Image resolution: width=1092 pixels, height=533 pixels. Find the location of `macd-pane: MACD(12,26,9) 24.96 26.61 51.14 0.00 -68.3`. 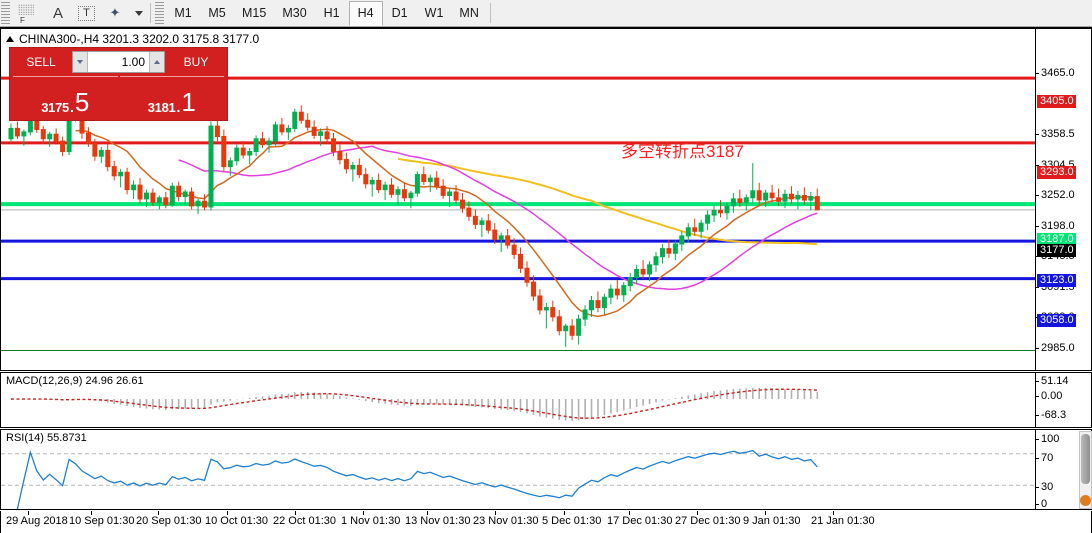

macd-pane: MACD(12,26,9) 24.96 26.61 51.14 0.00 -68.3 is located at coordinates (546, 400).